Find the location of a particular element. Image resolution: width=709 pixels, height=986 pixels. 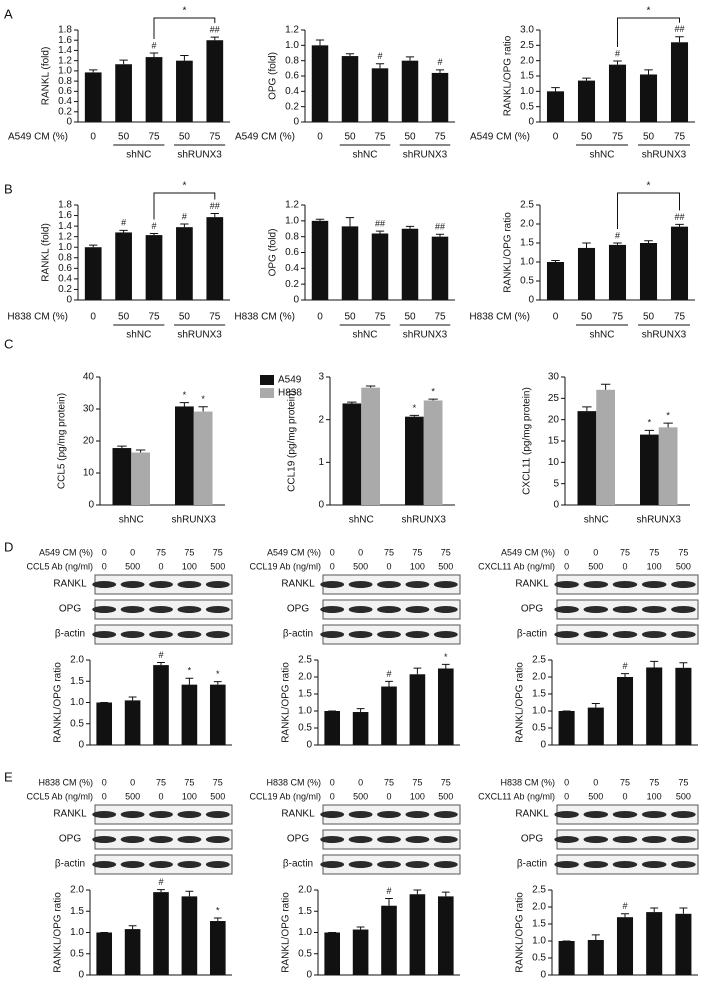

annotation: ## is located at coordinates (440, 227).